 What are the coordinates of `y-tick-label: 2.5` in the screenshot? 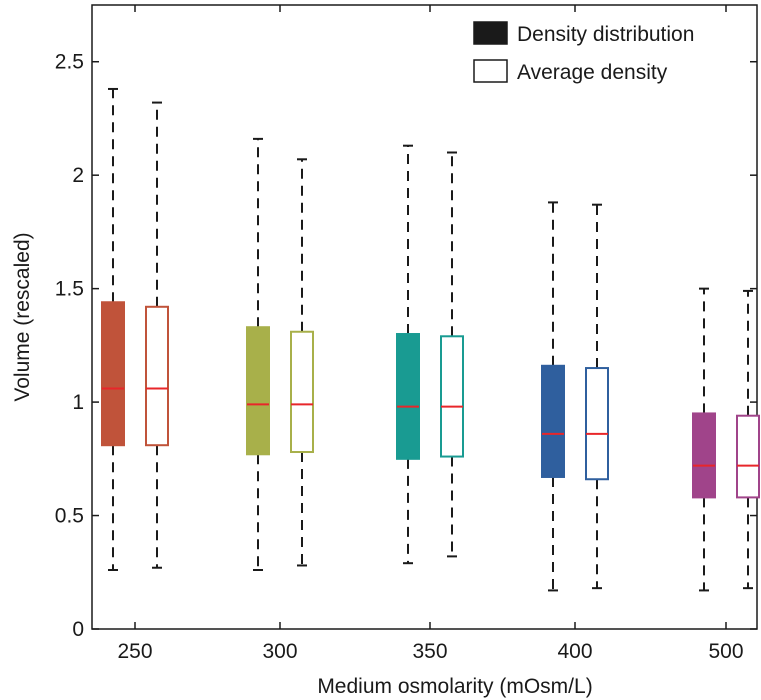 It's located at (69, 62).